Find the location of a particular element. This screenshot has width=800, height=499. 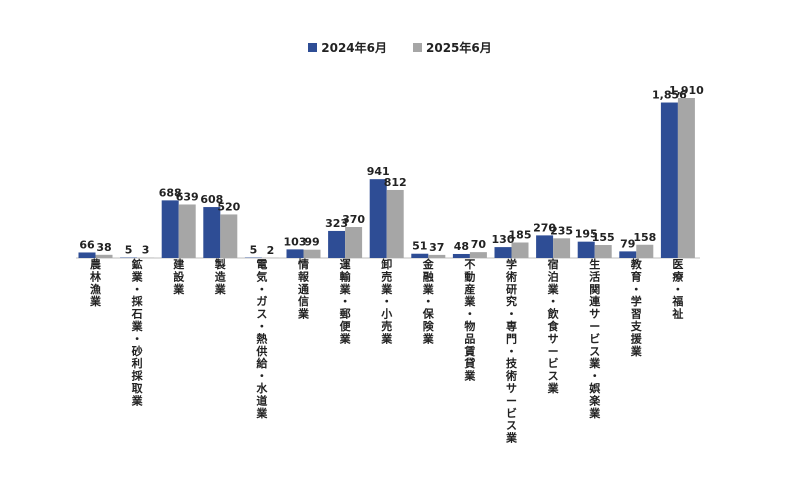

data-label-2024-12: 195 is located at coordinates (586, 234).